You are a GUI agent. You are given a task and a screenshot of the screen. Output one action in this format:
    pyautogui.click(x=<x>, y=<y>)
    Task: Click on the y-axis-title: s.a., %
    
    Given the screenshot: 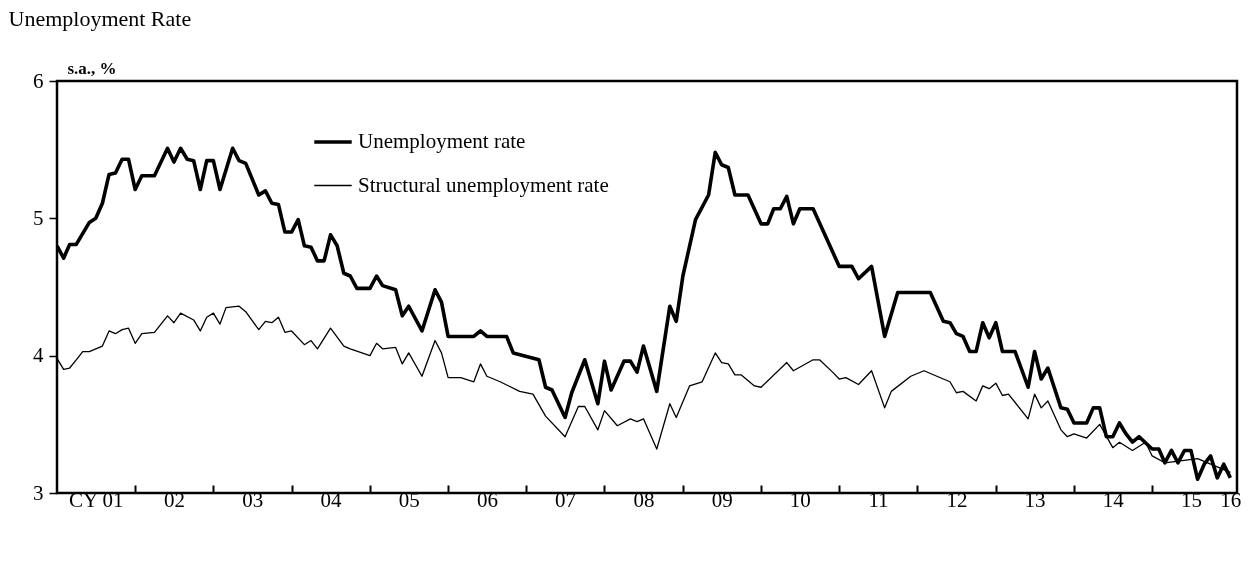 What is the action you would take?
    pyautogui.click(x=92, y=68)
    